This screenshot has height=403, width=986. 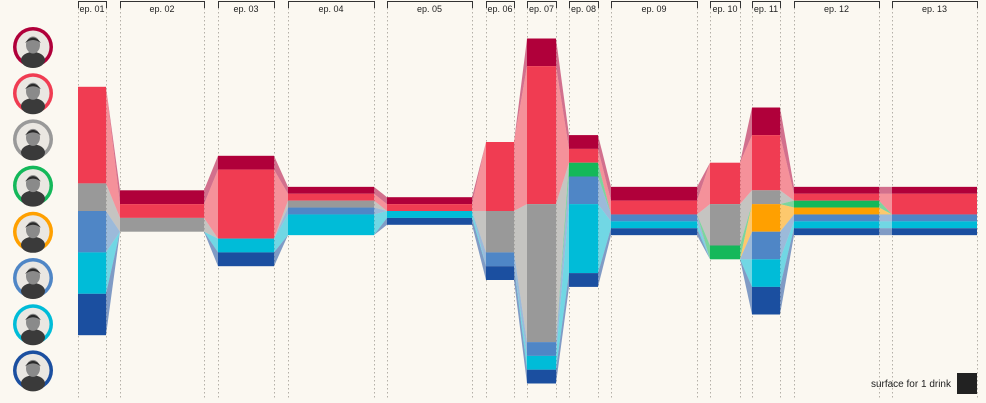 What do you see at coordinates (33, 47) in the screenshot?
I see `avatar-c1` at bounding box center [33, 47].